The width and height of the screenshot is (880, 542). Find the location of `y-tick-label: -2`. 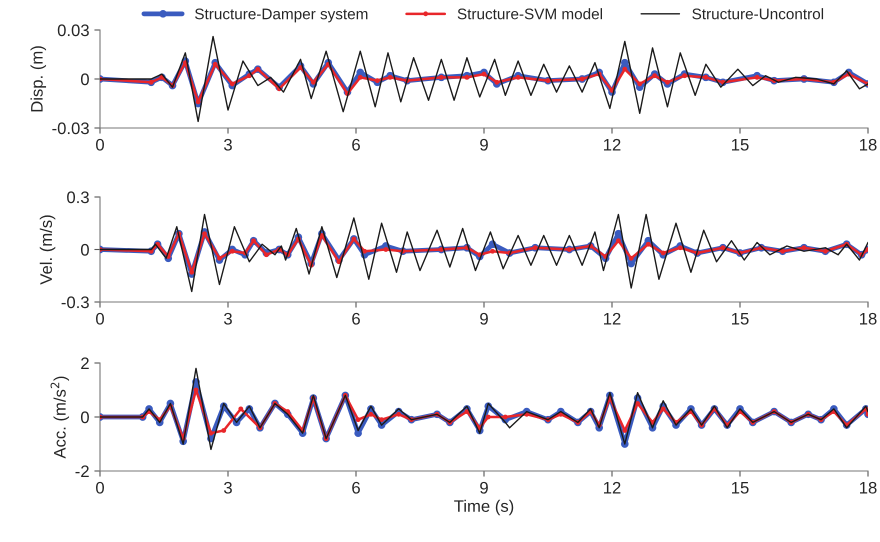

y-tick-label: -2 is located at coordinates (82, 471).